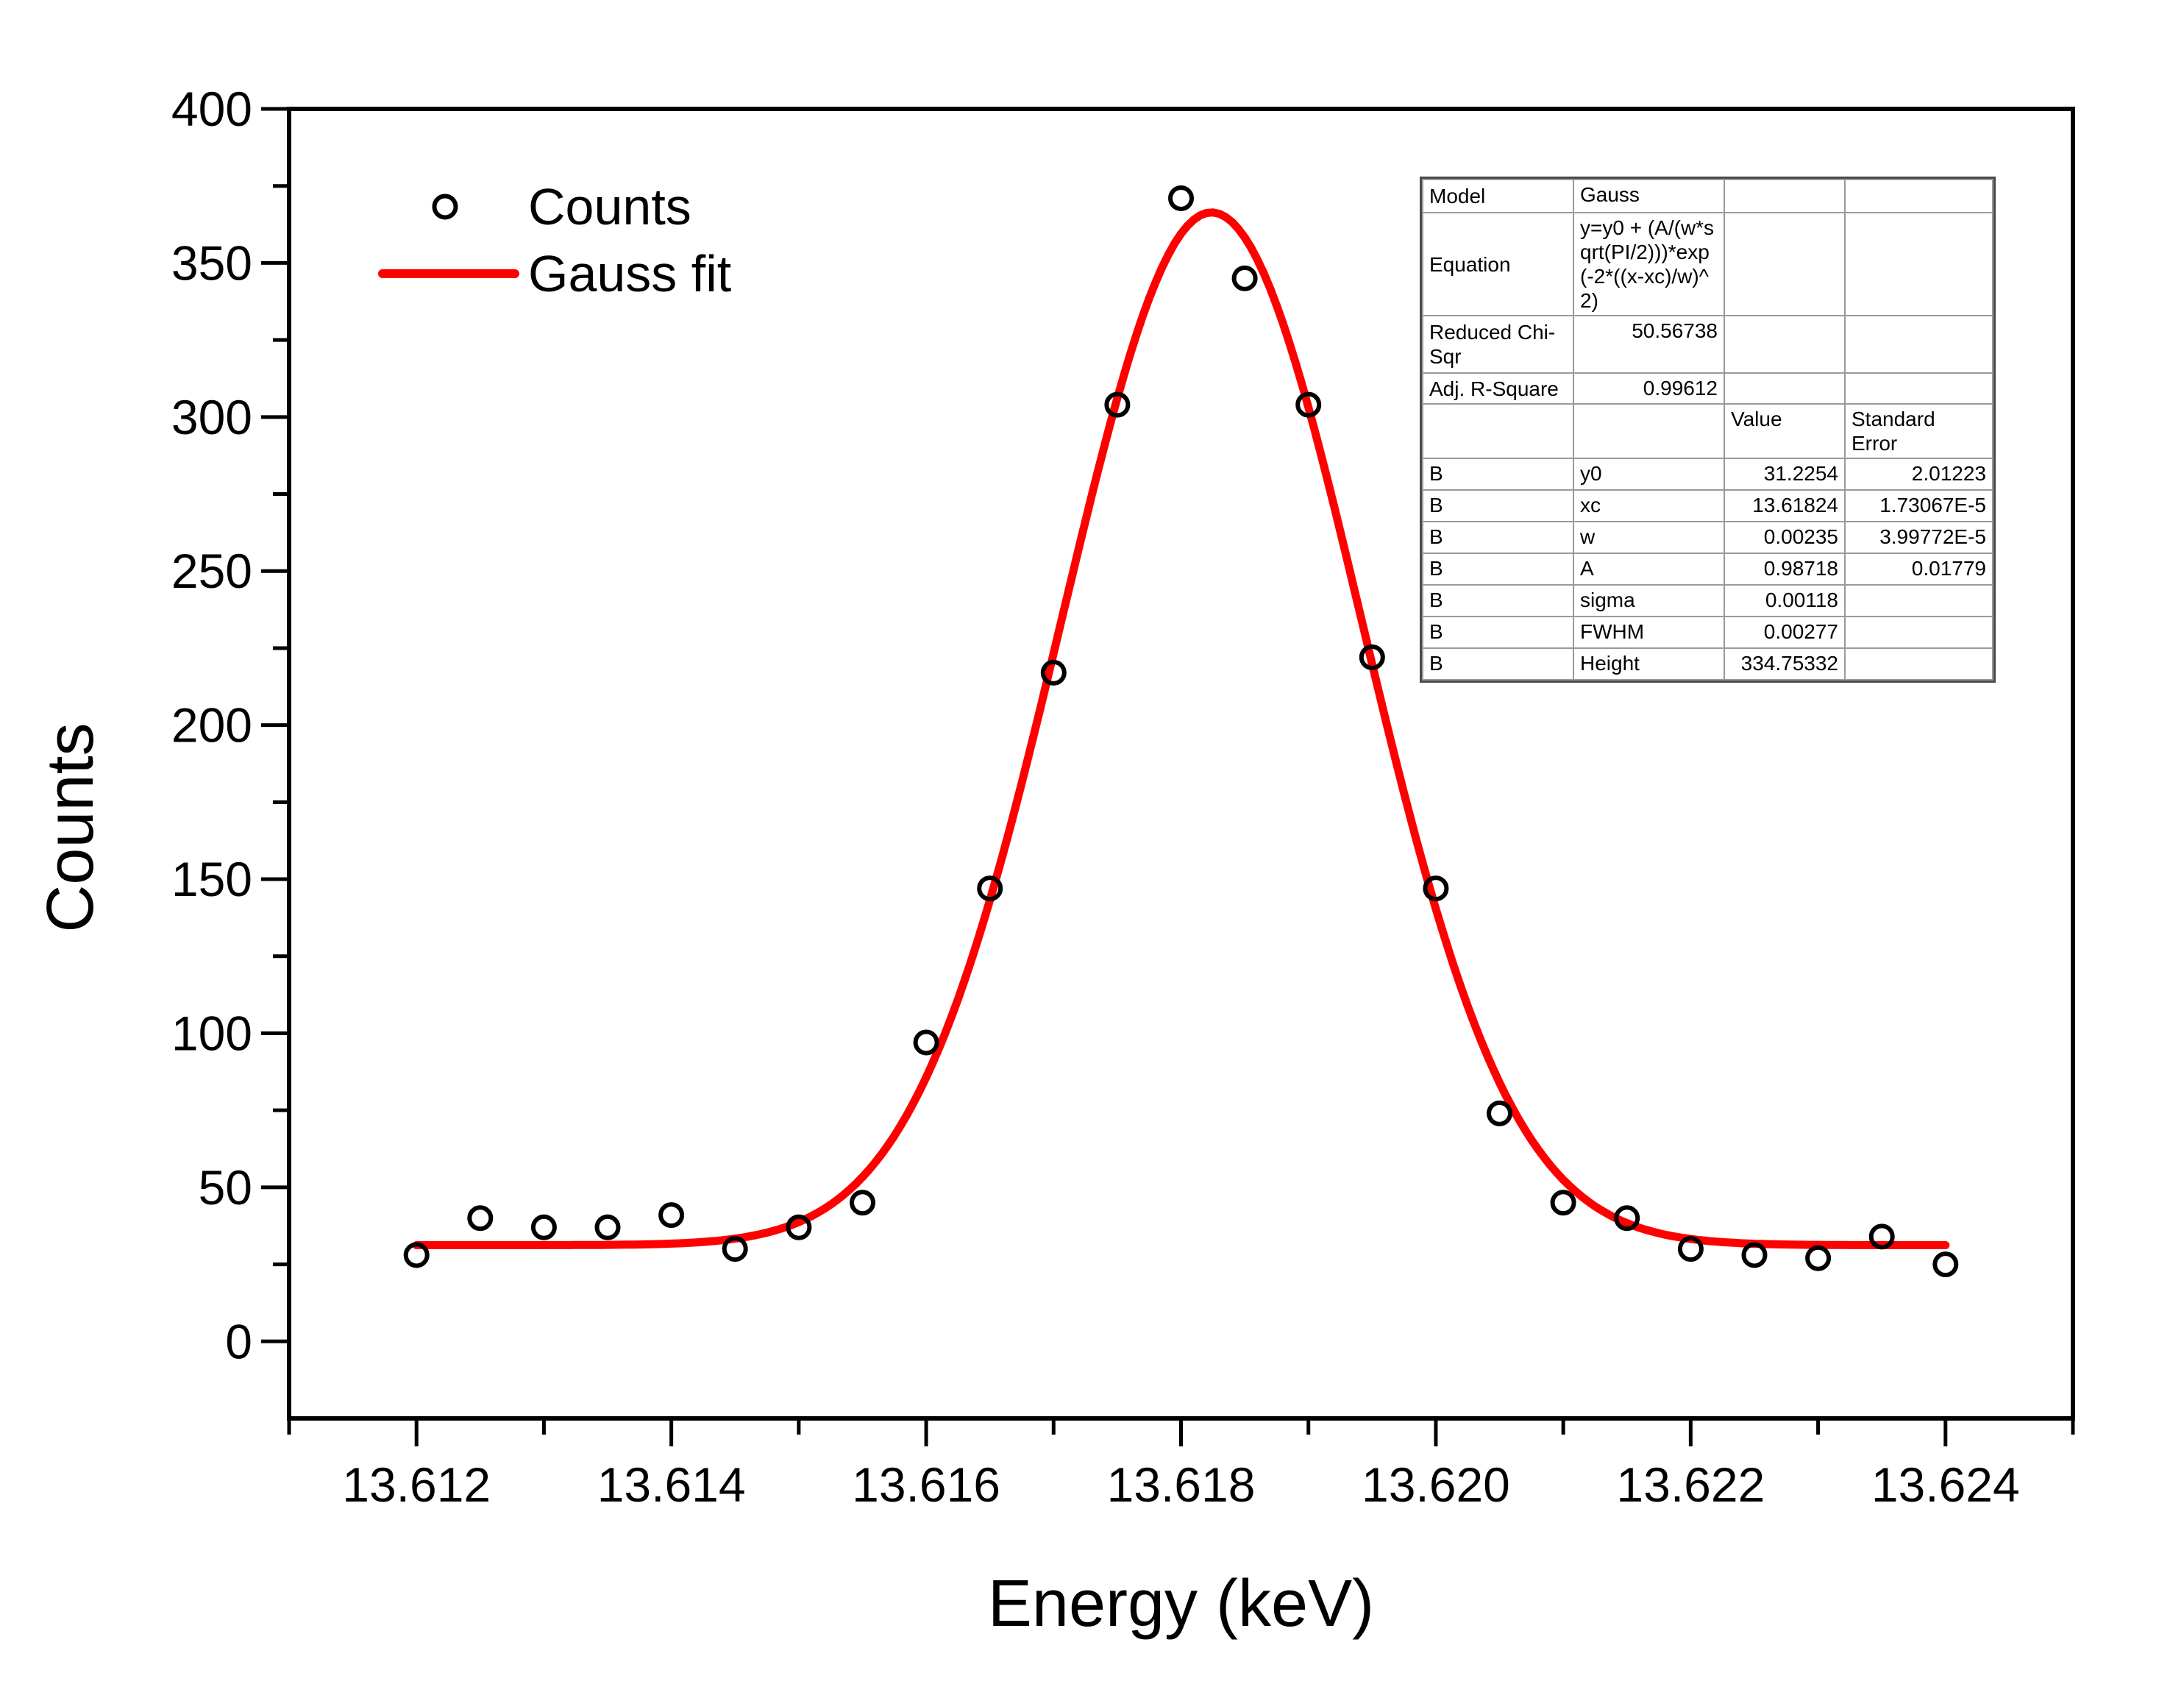  I want to click on param-name: y0, so click(1649, 474).